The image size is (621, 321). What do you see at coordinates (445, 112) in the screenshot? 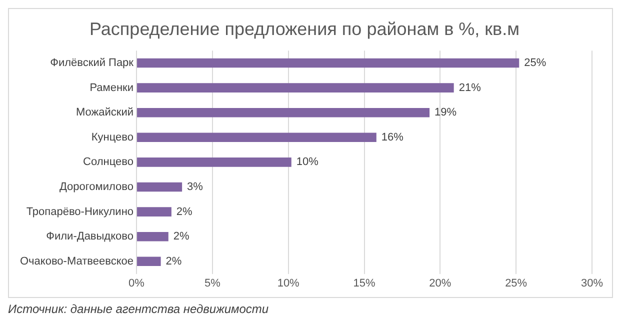
I see `data-label: 19%` at bounding box center [445, 112].